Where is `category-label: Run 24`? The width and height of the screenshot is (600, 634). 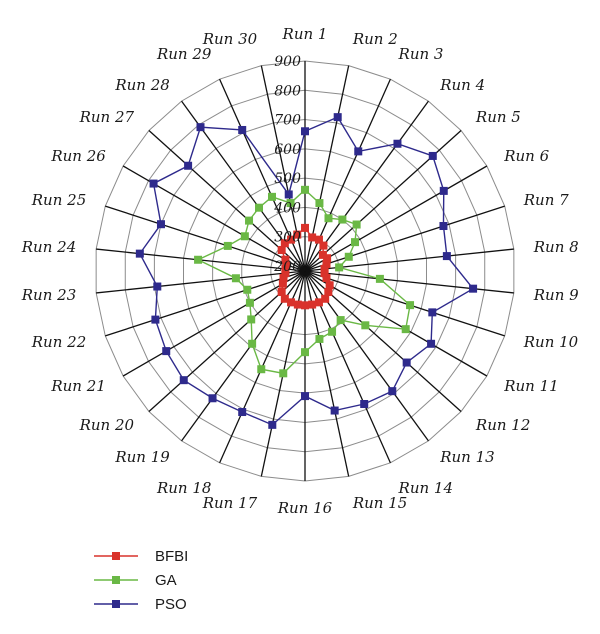 category-label: Run 24 is located at coordinates (48, 247).